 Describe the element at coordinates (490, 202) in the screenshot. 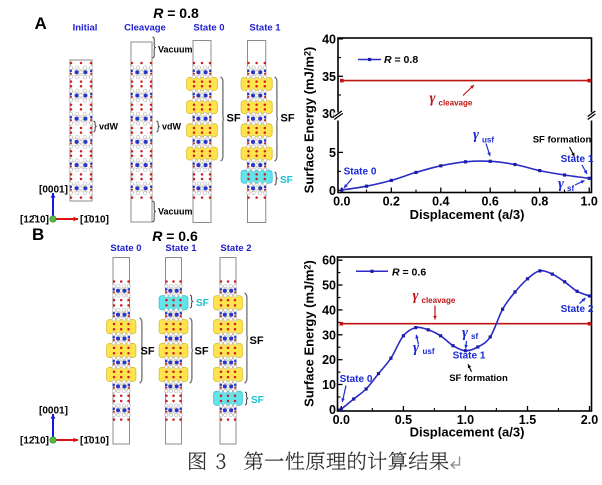

I see `svg-text: 0.6` at that location.